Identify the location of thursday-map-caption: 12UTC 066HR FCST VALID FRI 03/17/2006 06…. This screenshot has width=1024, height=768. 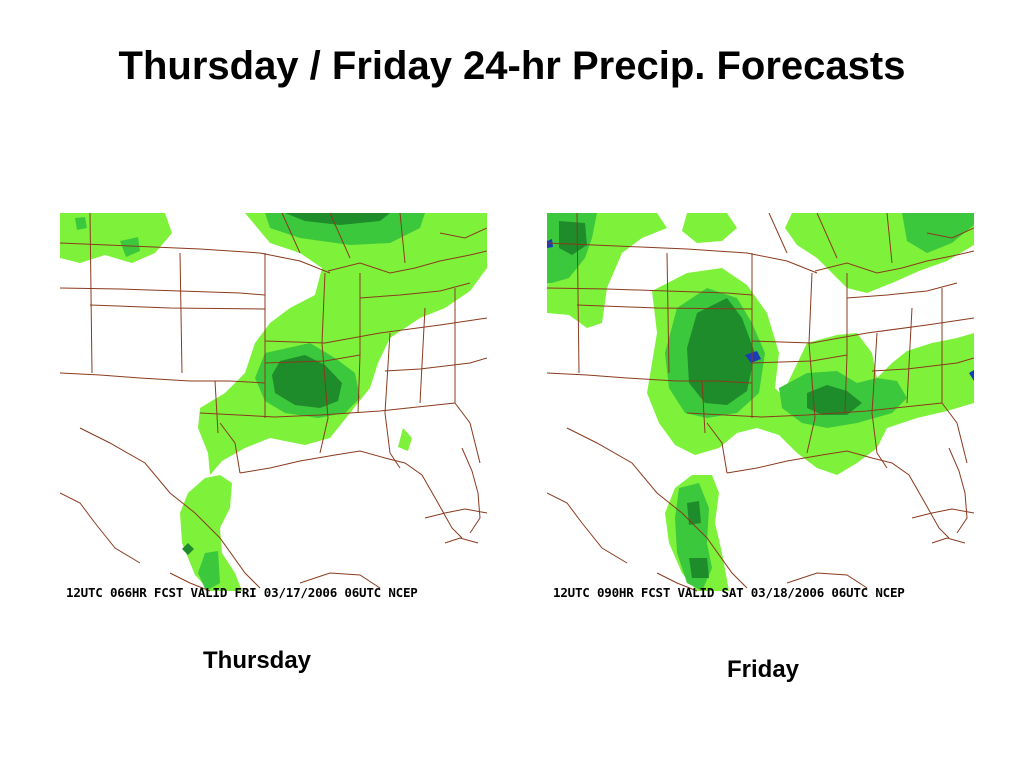
(242, 592).